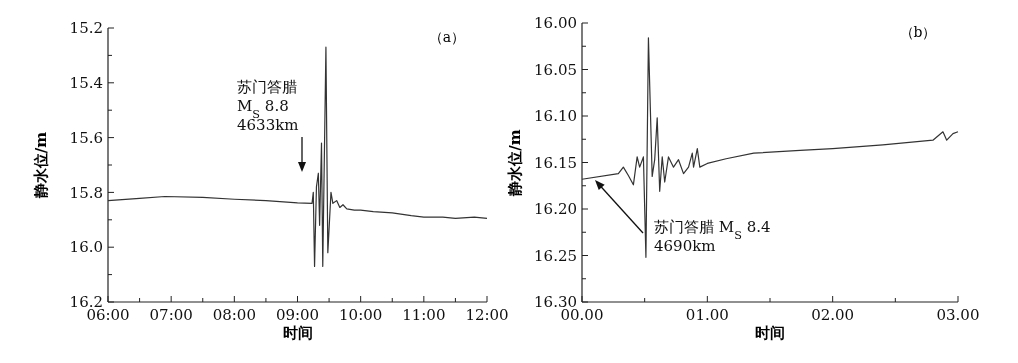 The width and height of the screenshot is (1018, 363). What do you see at coordinates (555, 162) in the screenshot?
I see `y-tick-label: 16.15` at bounding box center [555, 162].